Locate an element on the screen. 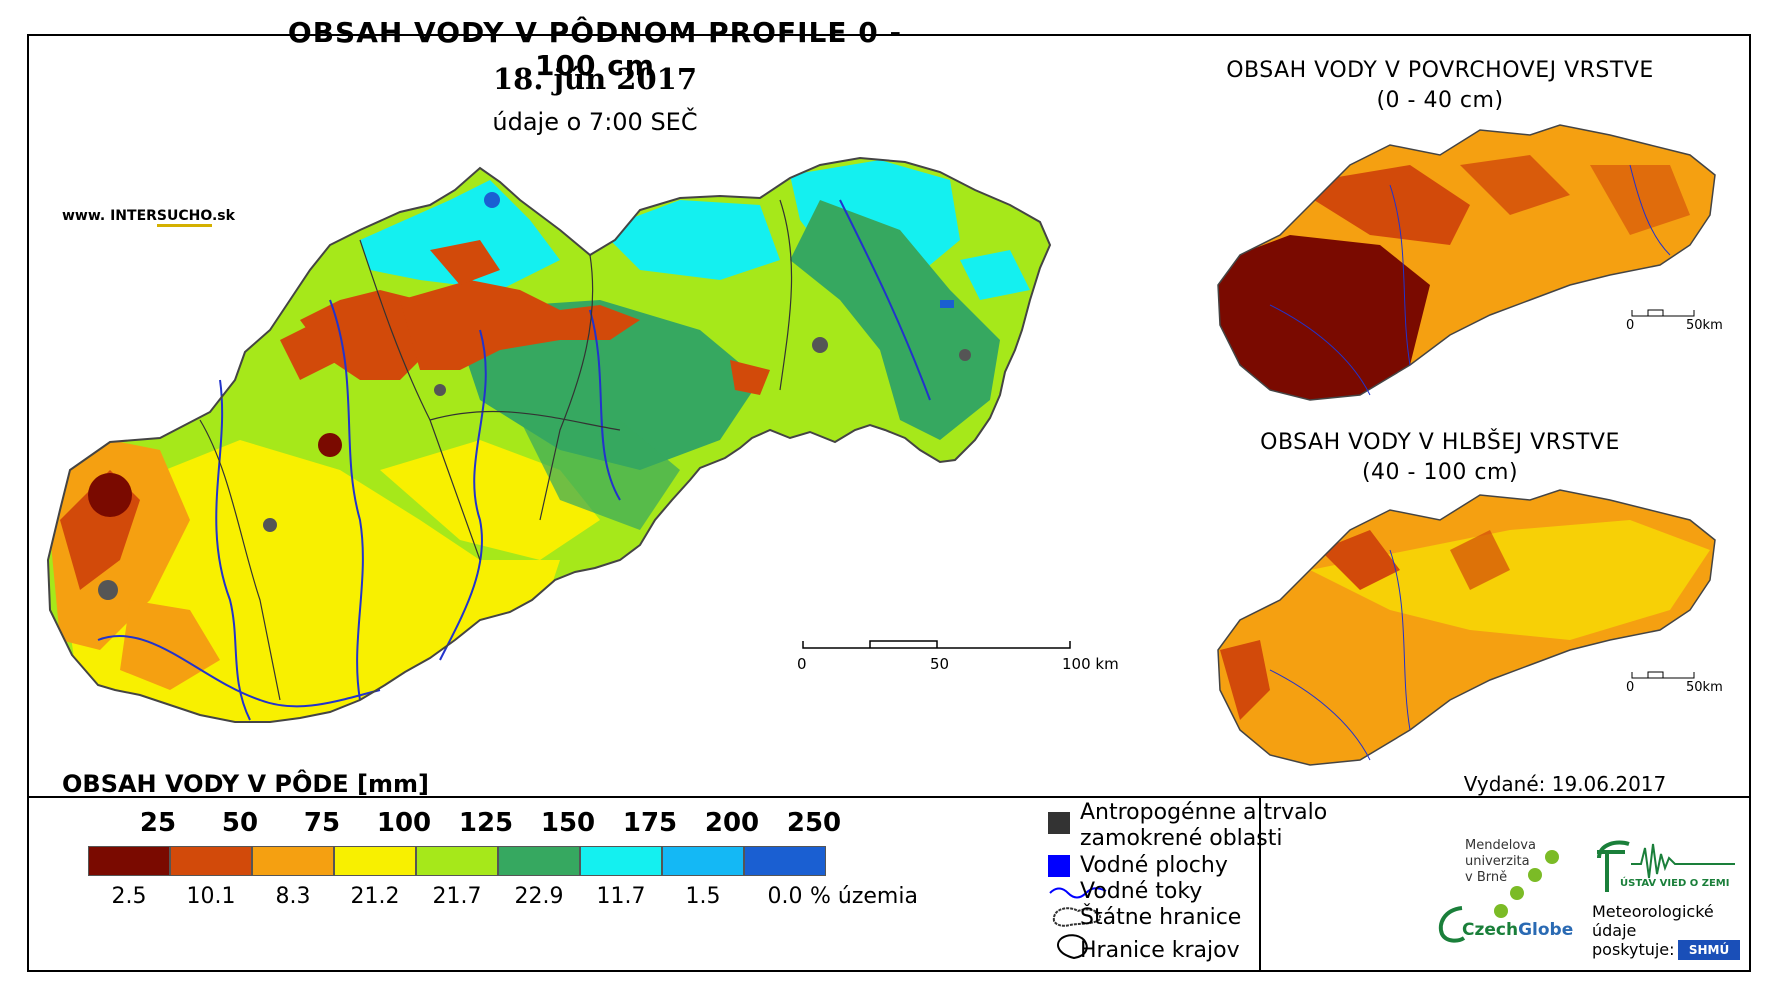 The width and height of the screenshot is (1772, 1003). inset-surface-scale-50: 50km is located at coordinates (1704, 325).